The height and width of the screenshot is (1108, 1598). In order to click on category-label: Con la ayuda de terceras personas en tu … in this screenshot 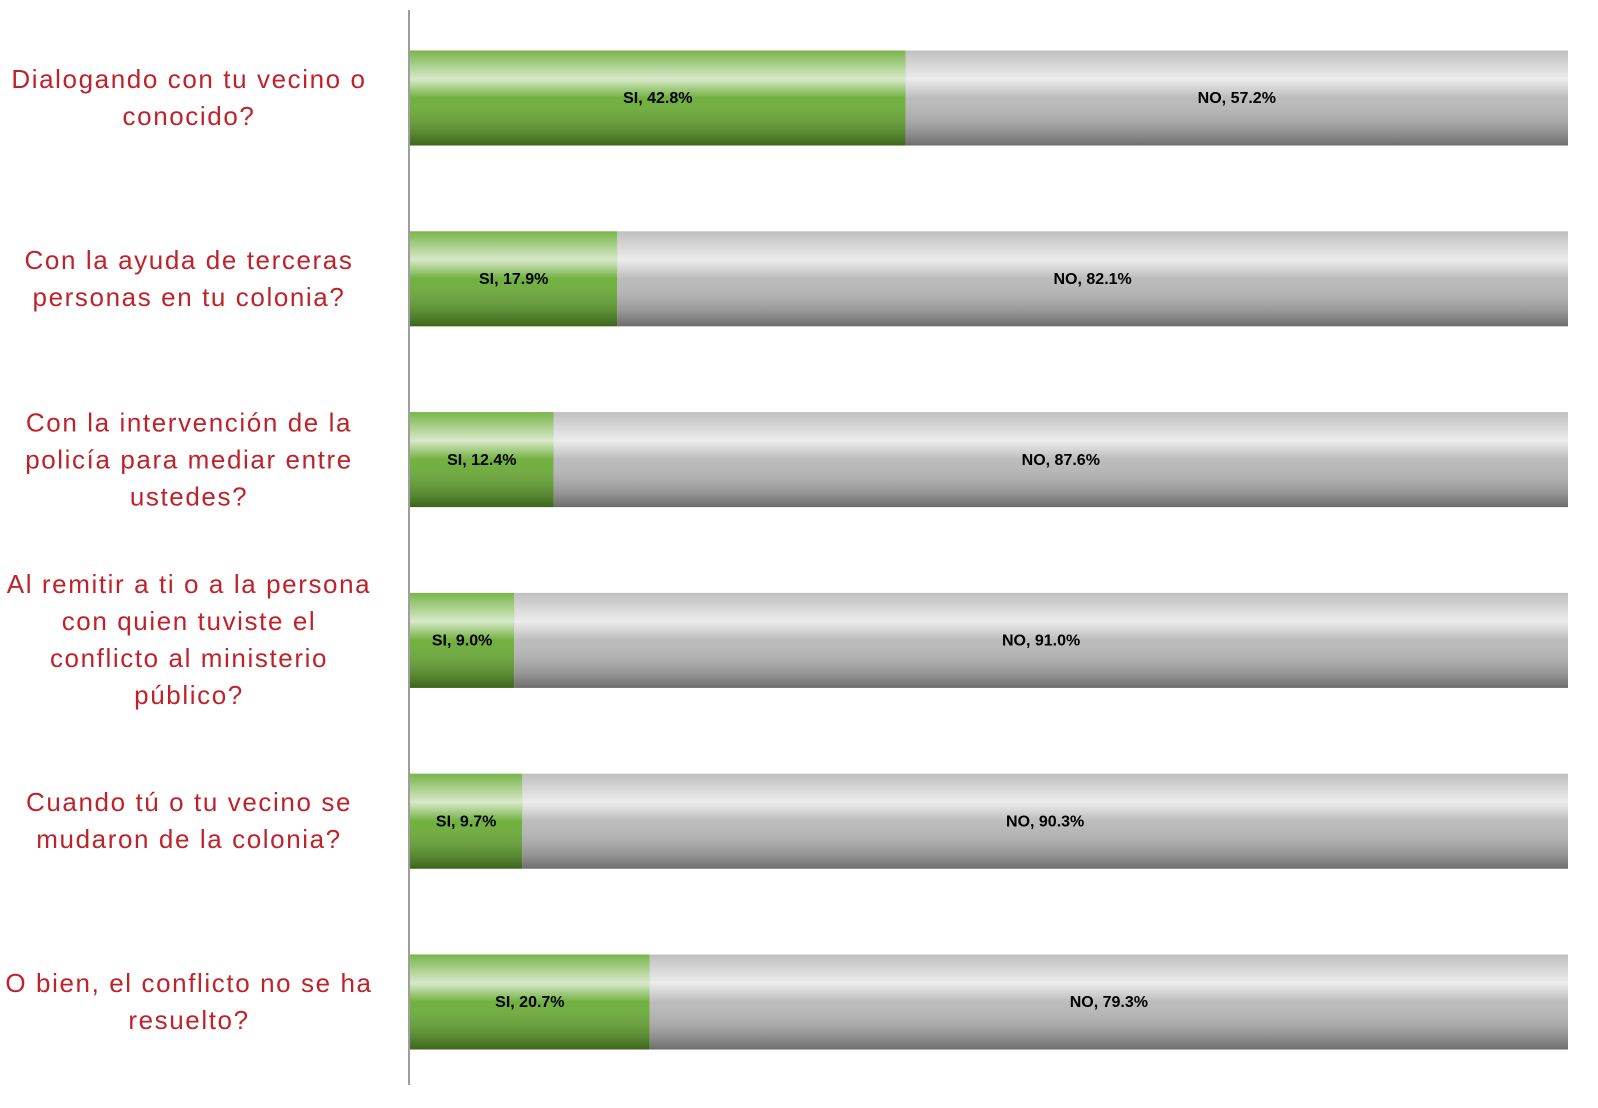, I will do `click(189, 278)`.